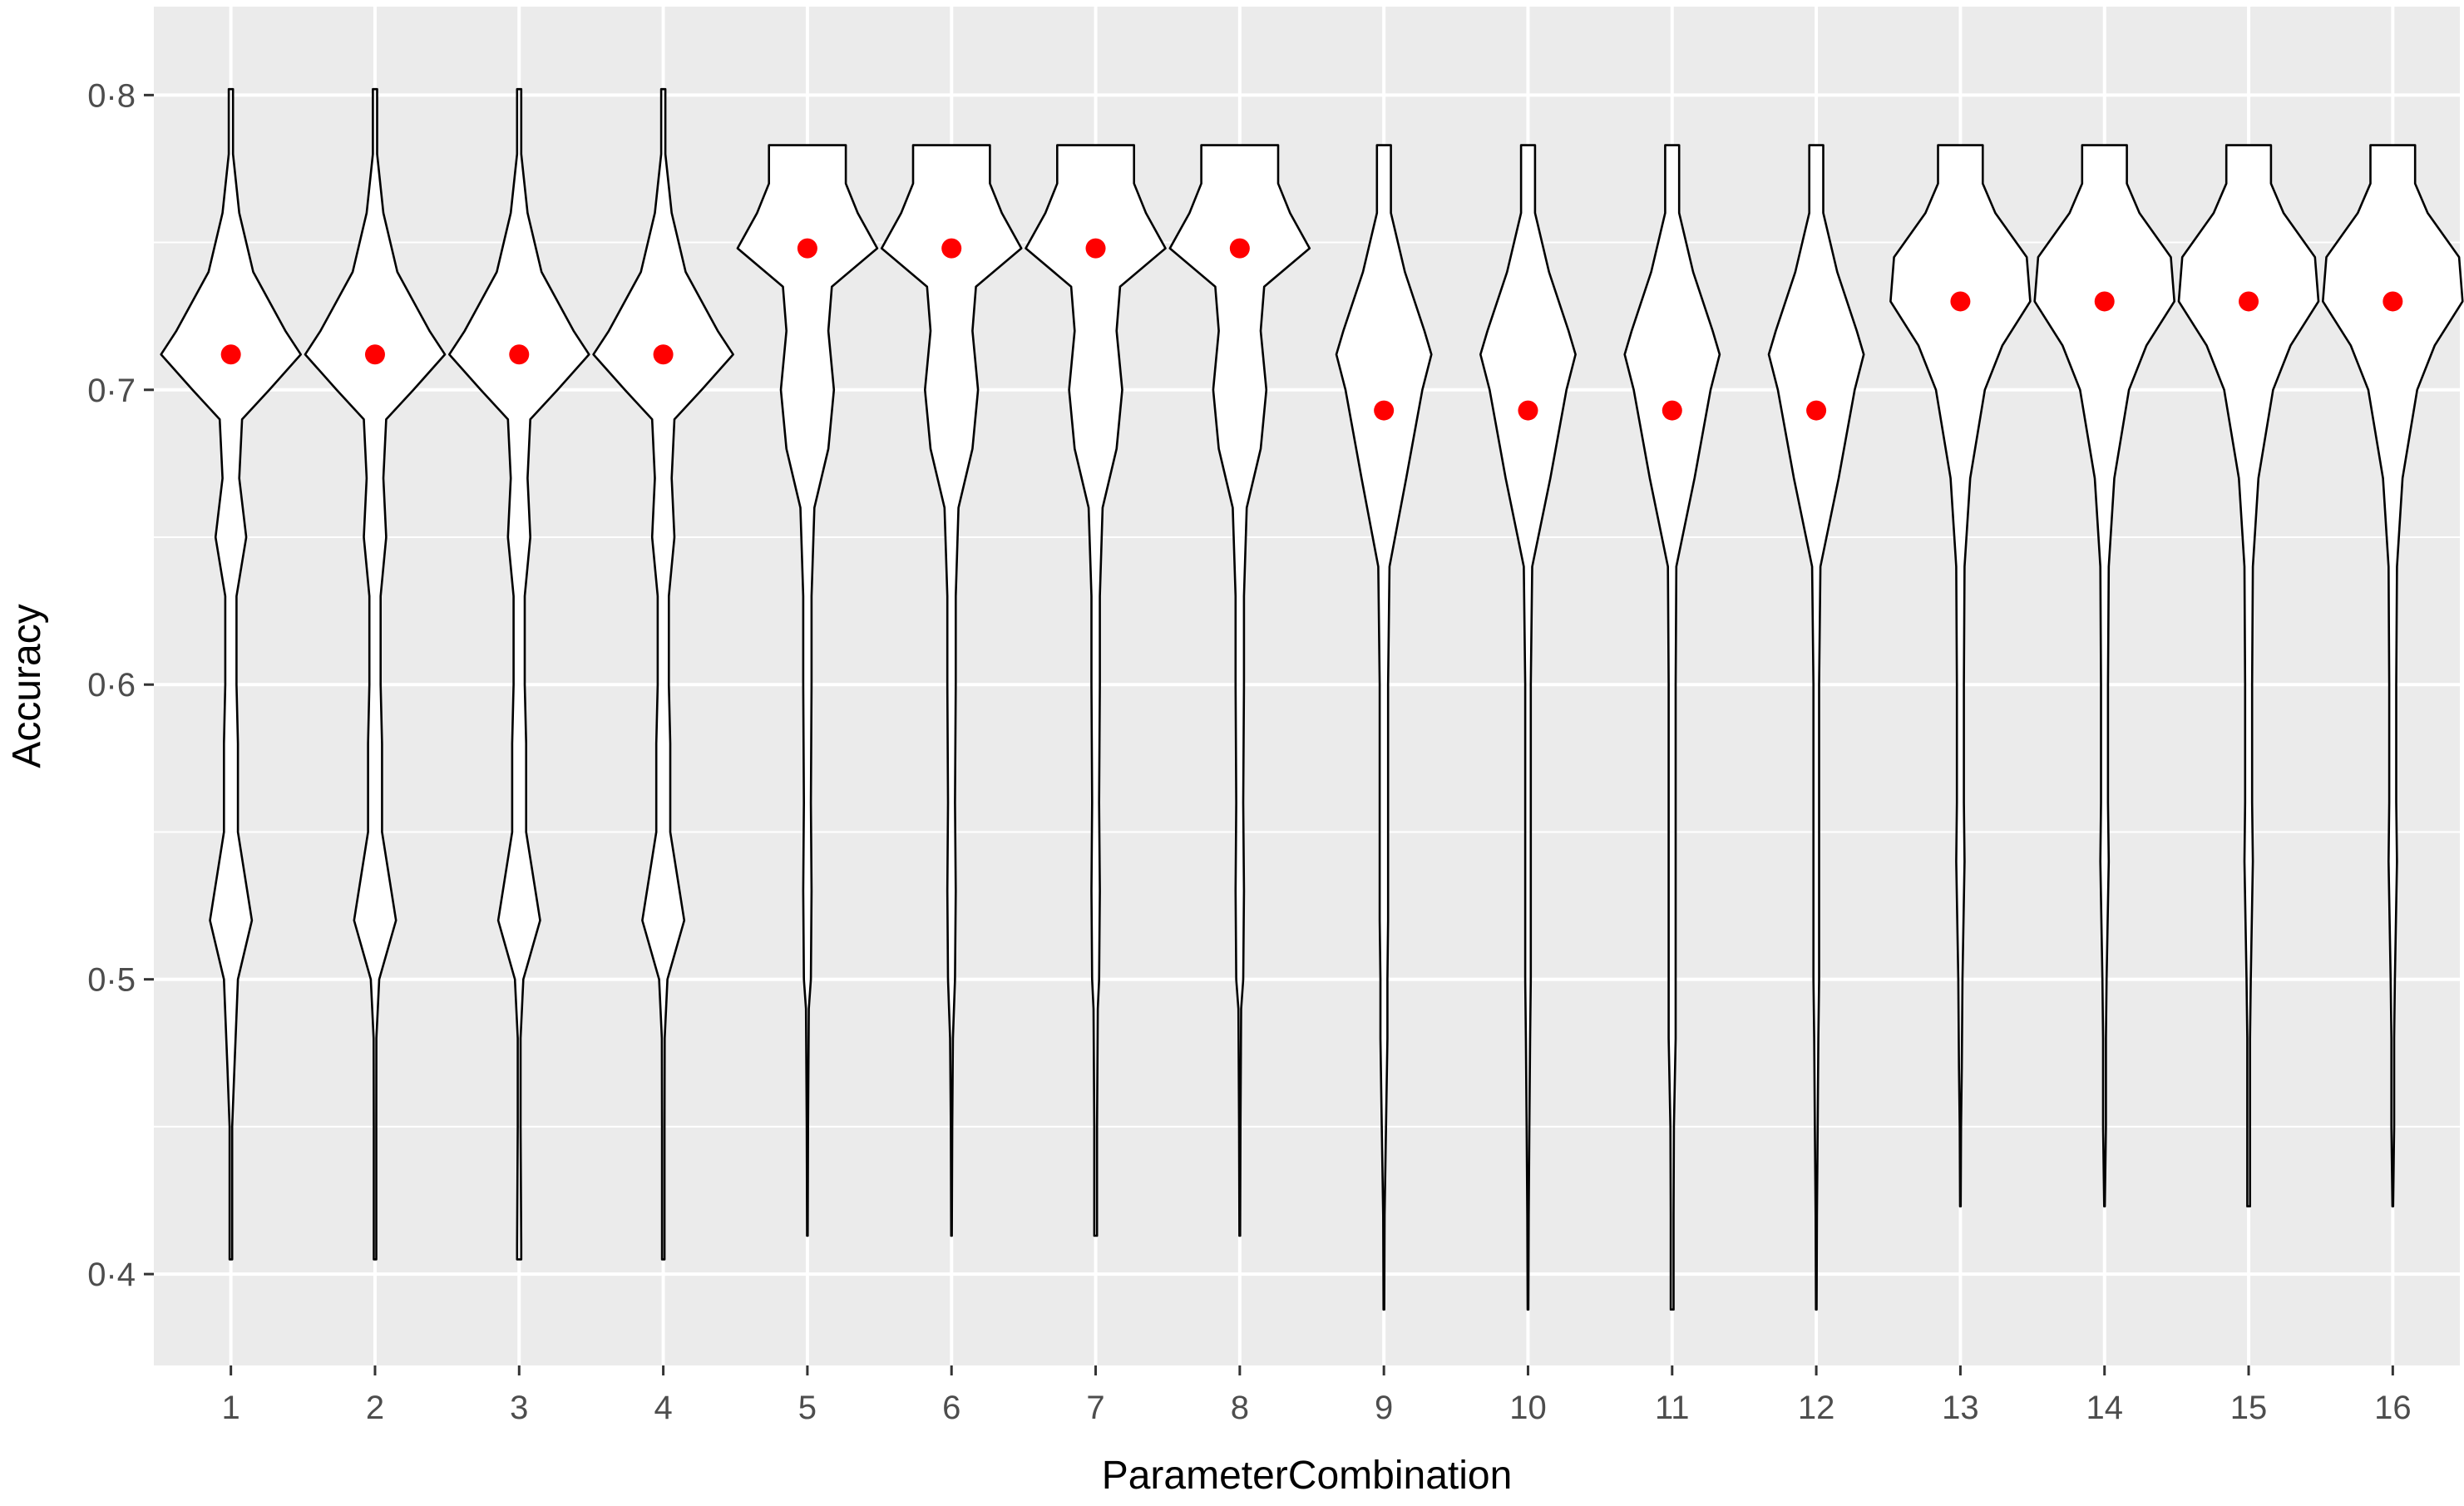  What do you see at coordinates (231, 1408) in the screenshot?
I see `x-tick-label: 1` at bounding box center [231, 1408].